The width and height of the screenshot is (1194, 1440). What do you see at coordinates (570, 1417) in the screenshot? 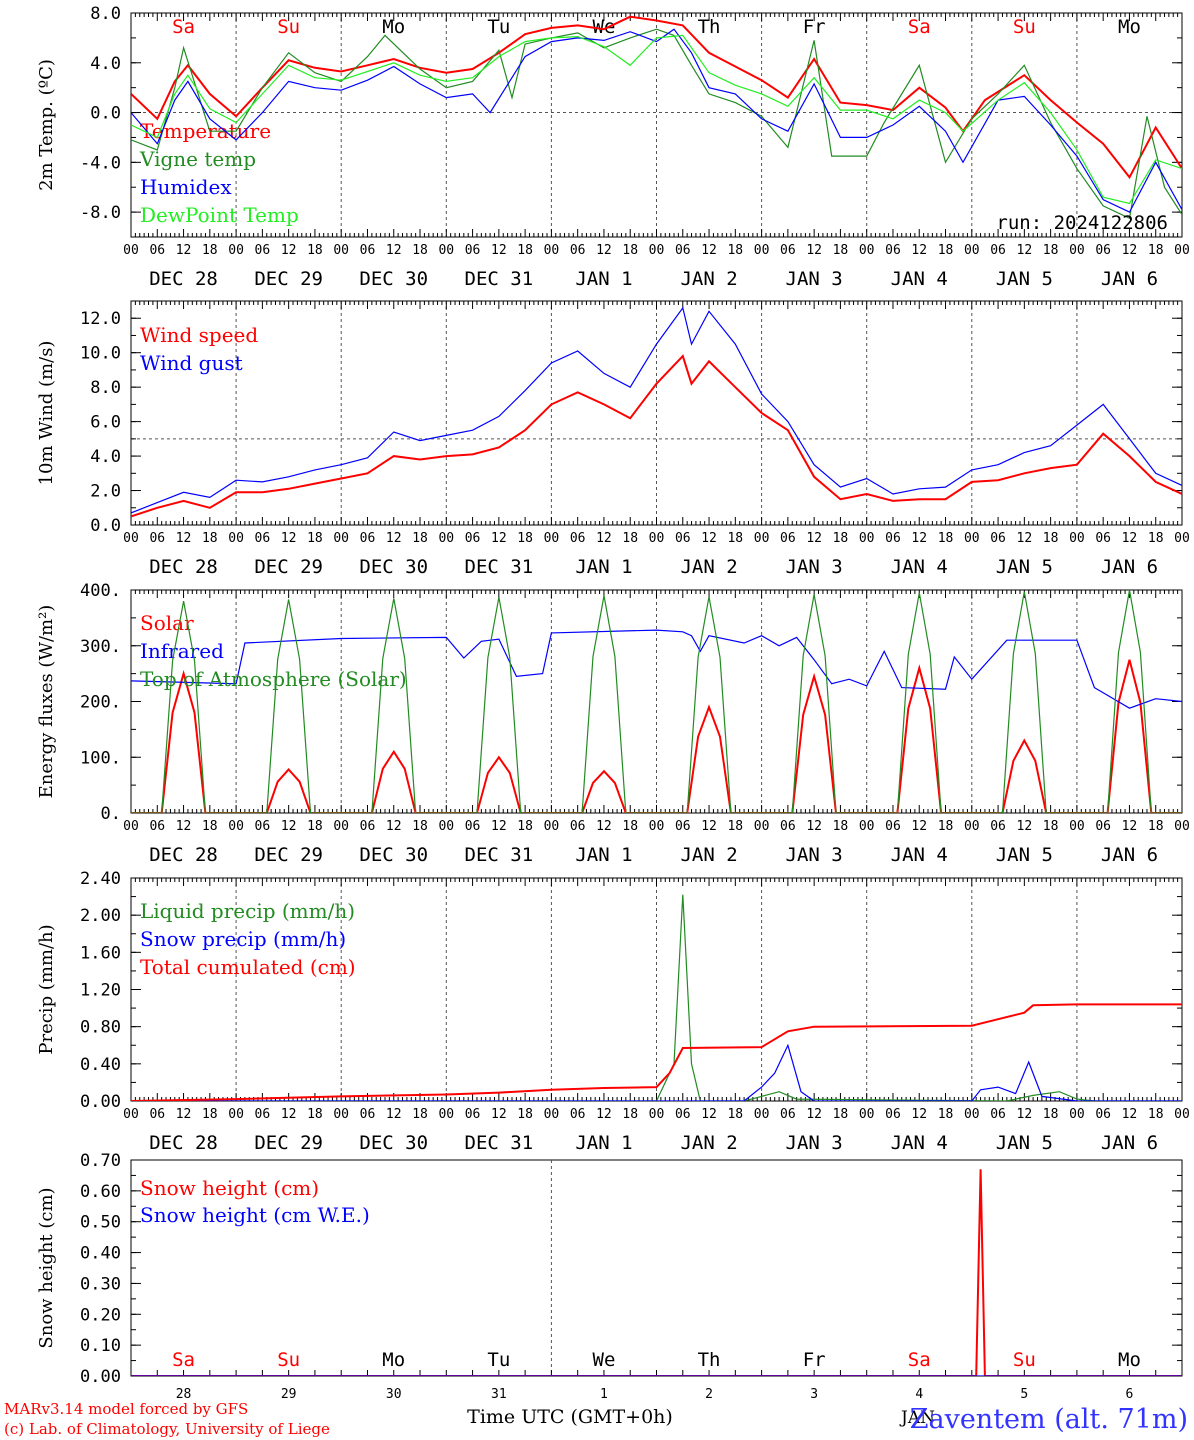
I see `x-axis-title: Time UTC (GMT+0h)` at bounding box center [570, 1417].